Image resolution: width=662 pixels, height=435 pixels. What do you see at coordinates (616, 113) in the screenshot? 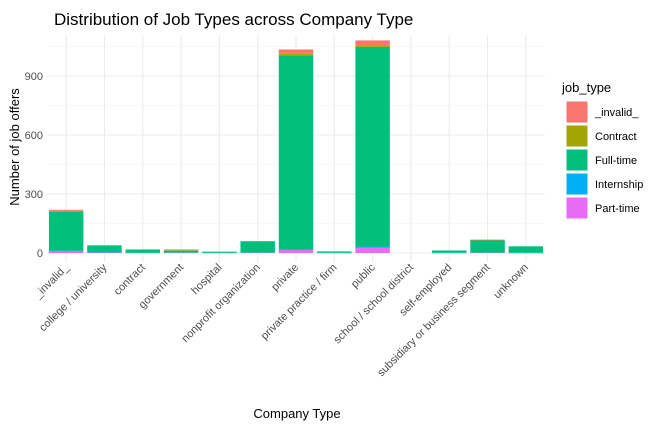
I see `legend-label: _invalid_` at bounding box center [616, 113].